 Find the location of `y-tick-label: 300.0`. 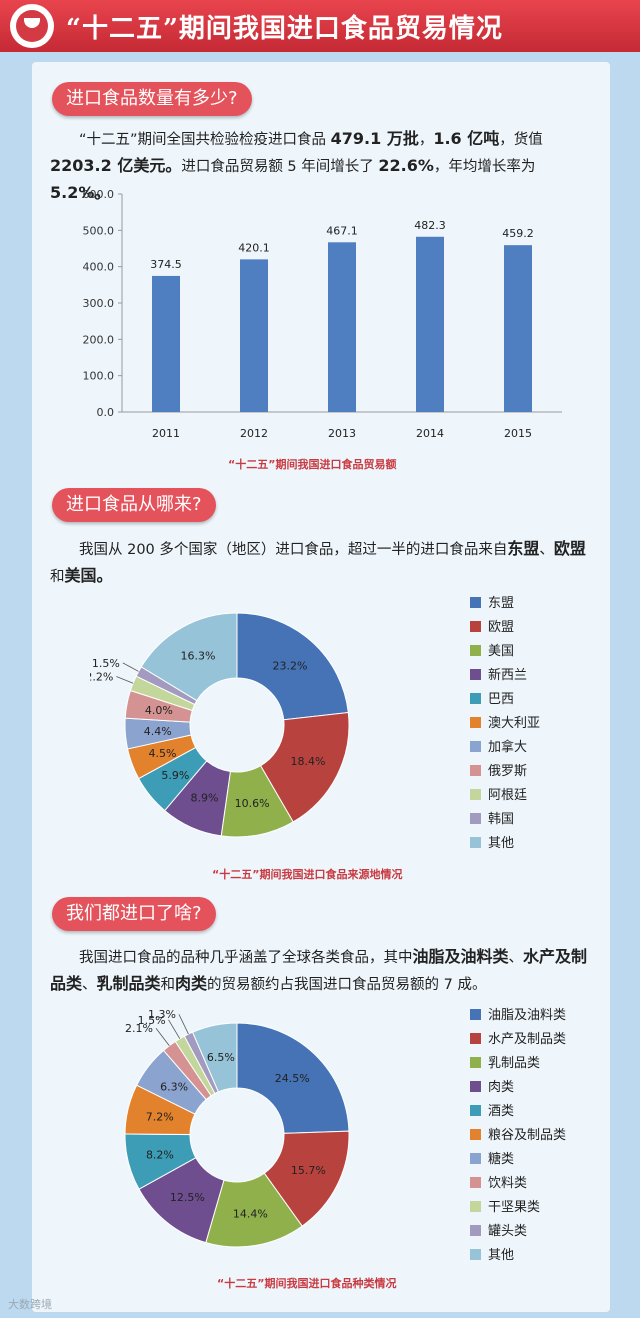

y-tick-label: 300.0 is located at coordinates (99, 303).